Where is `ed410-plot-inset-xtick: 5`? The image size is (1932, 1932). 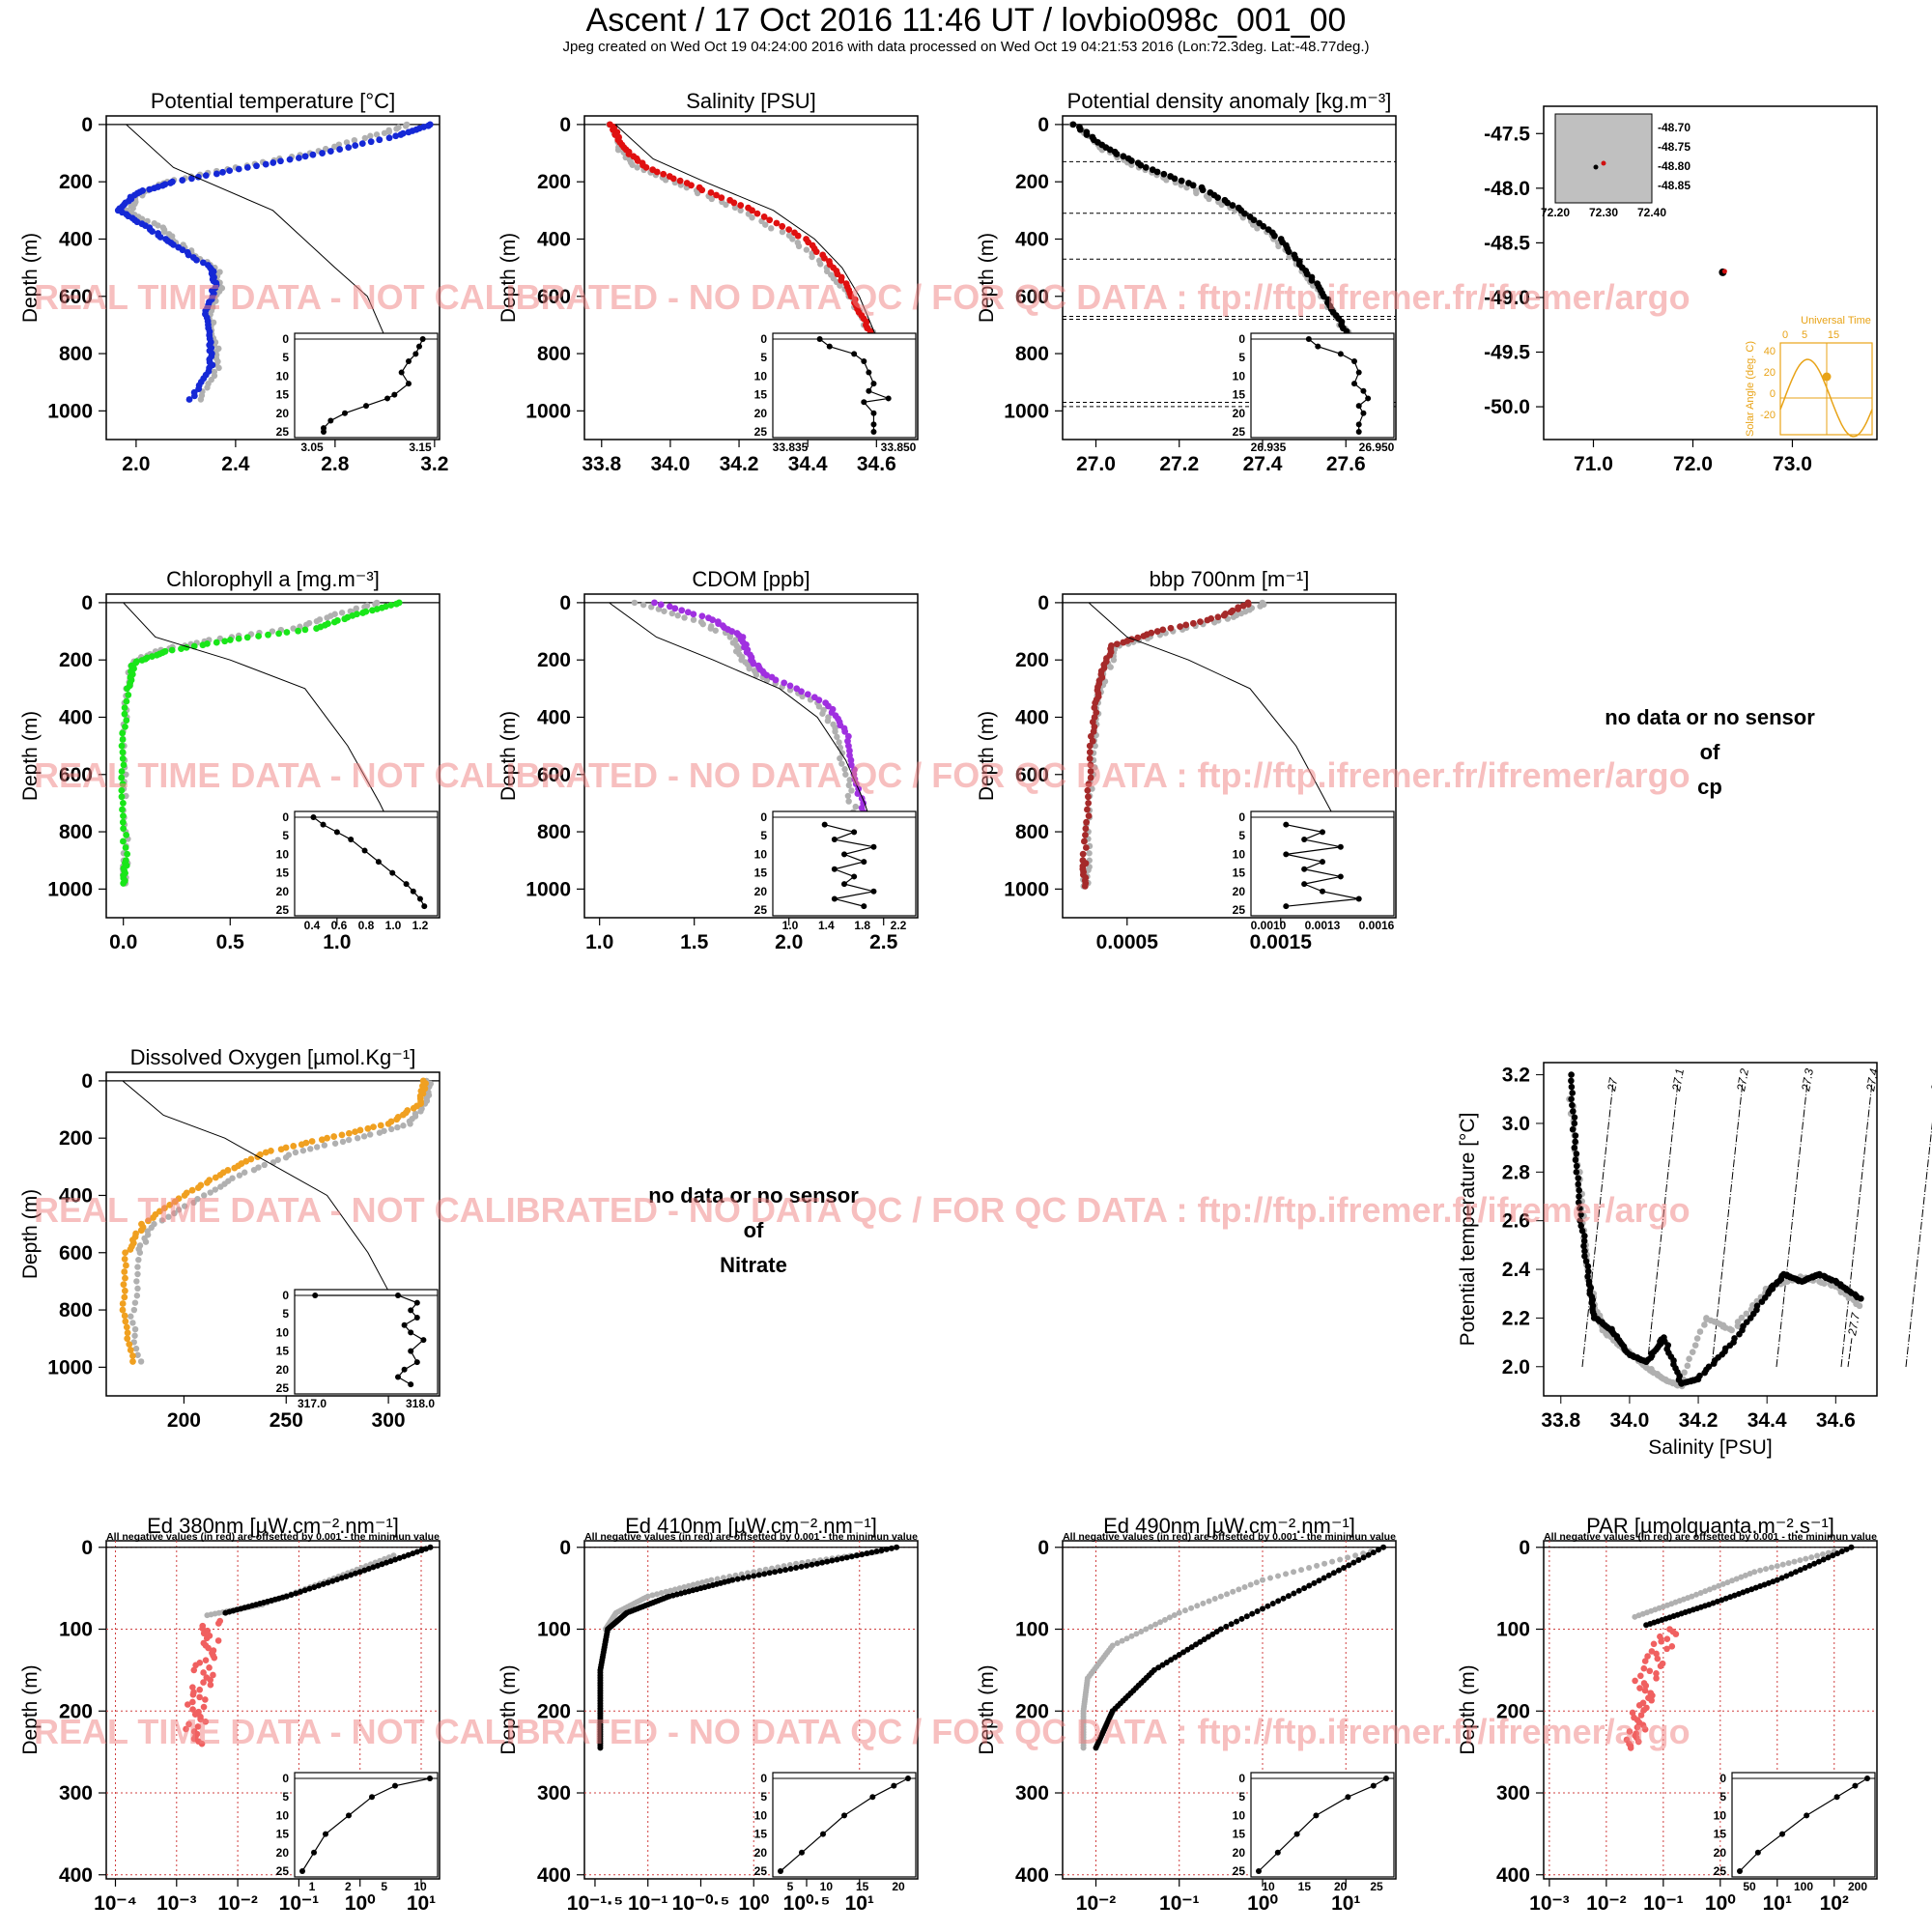 ed410-plot-inset-xtick: 5 is located at coordinates (790, 1886).